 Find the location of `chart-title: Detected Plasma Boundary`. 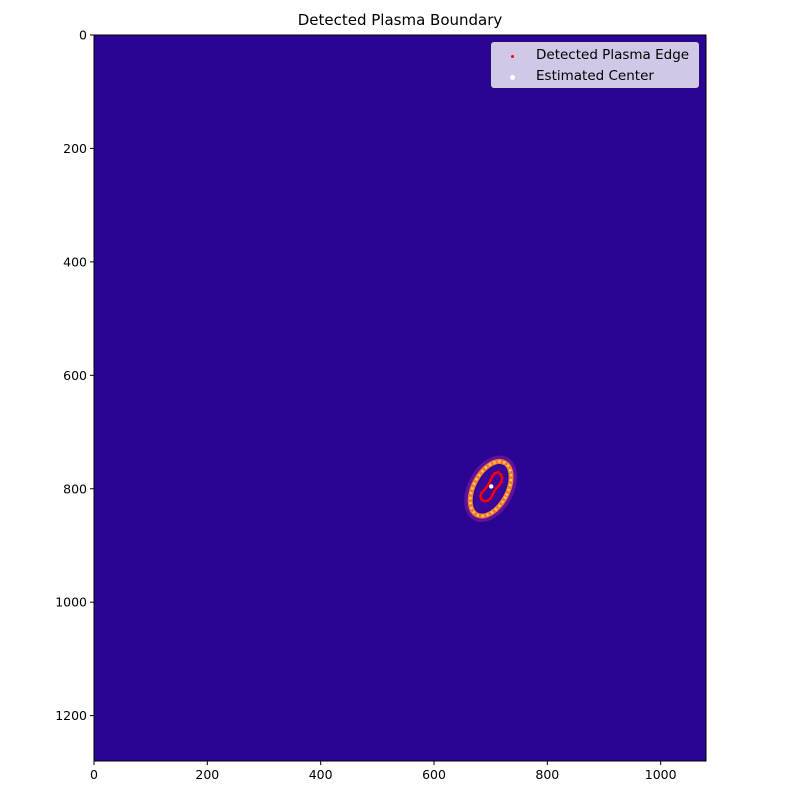

chart-title: Detected Plasma Boundary is located at coordinates (400, 20).